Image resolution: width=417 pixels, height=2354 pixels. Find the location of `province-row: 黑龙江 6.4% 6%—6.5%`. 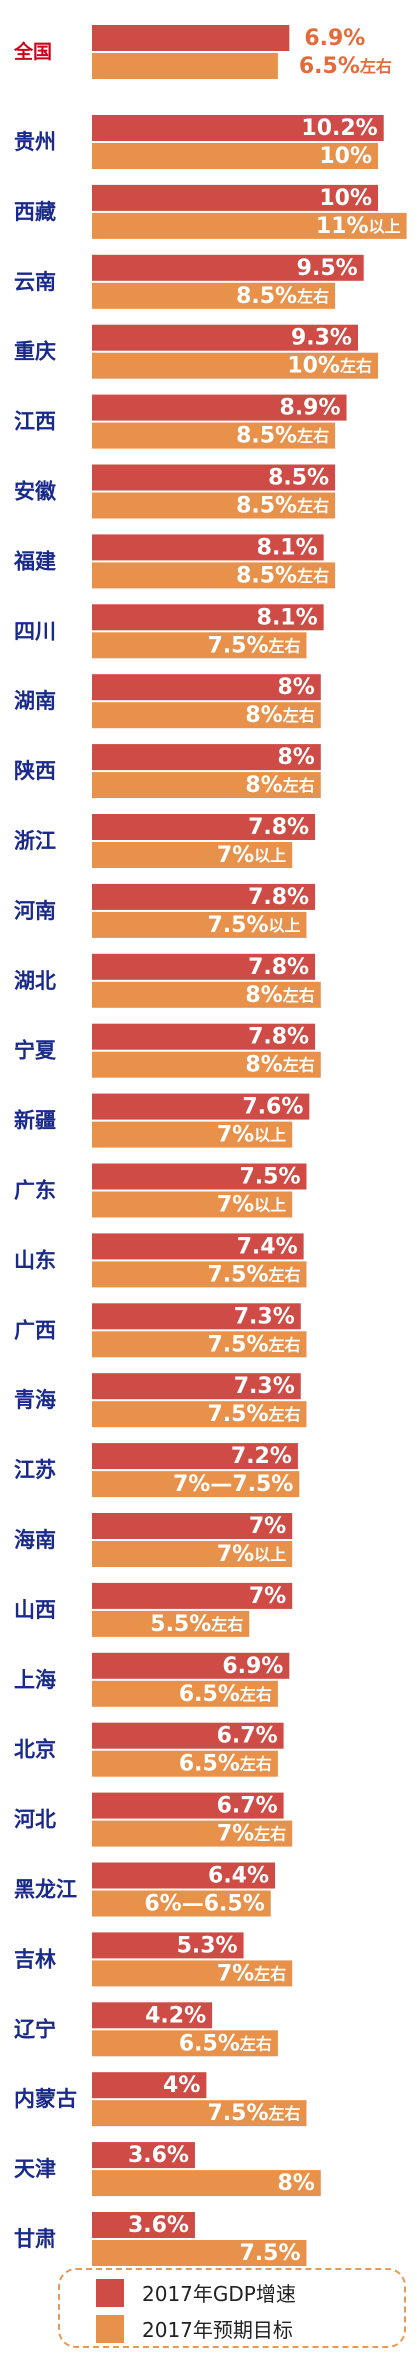

province-row: 黑龙江 6.4% 6%—6.5% is located at coordinates (145, 1889).